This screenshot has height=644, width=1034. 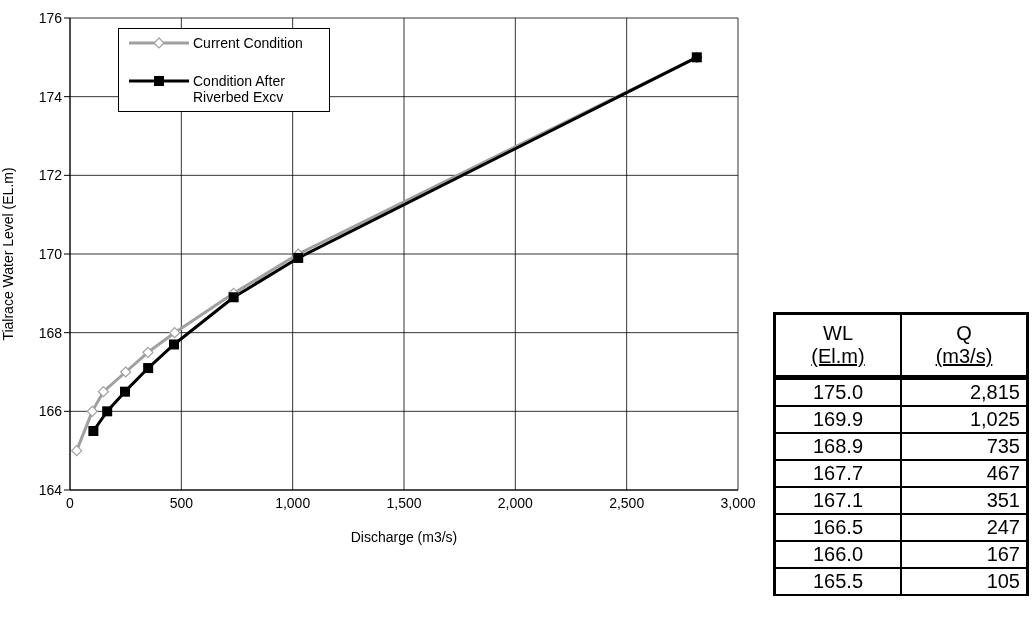 What do you see at coordinates (404, 502) in the screenshot?
I see `x-tick-label: 1,500` at bounding box center [404, 502].